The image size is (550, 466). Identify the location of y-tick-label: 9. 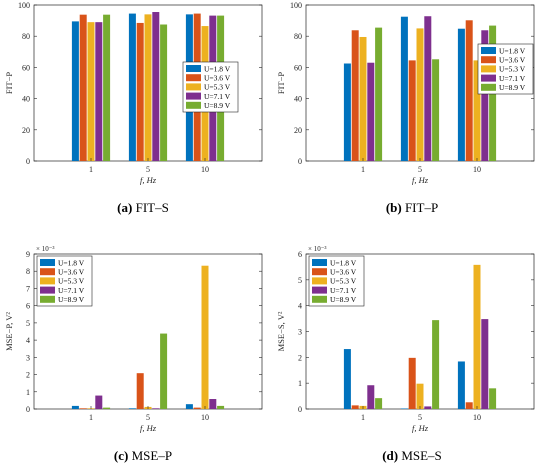
(28, 254).